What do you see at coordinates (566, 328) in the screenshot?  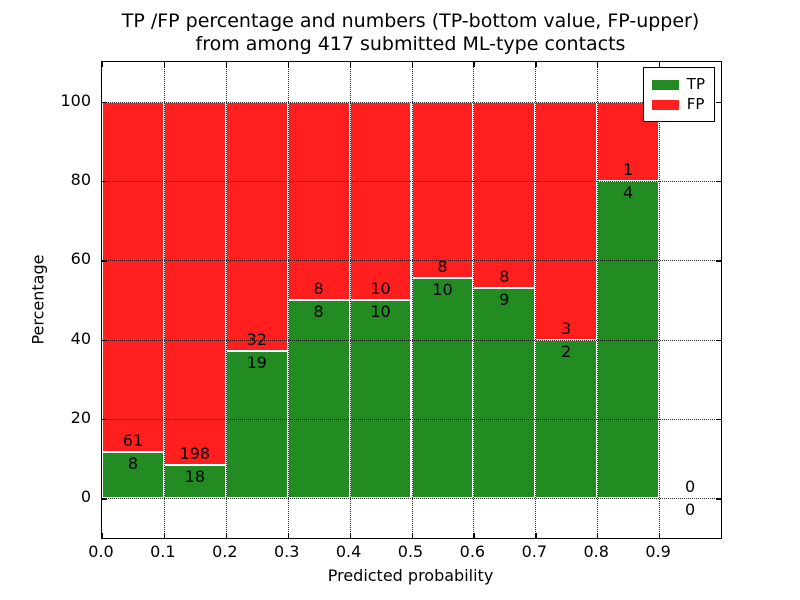 I see `fp-count-label: 3` at bounding box center [566, 328].